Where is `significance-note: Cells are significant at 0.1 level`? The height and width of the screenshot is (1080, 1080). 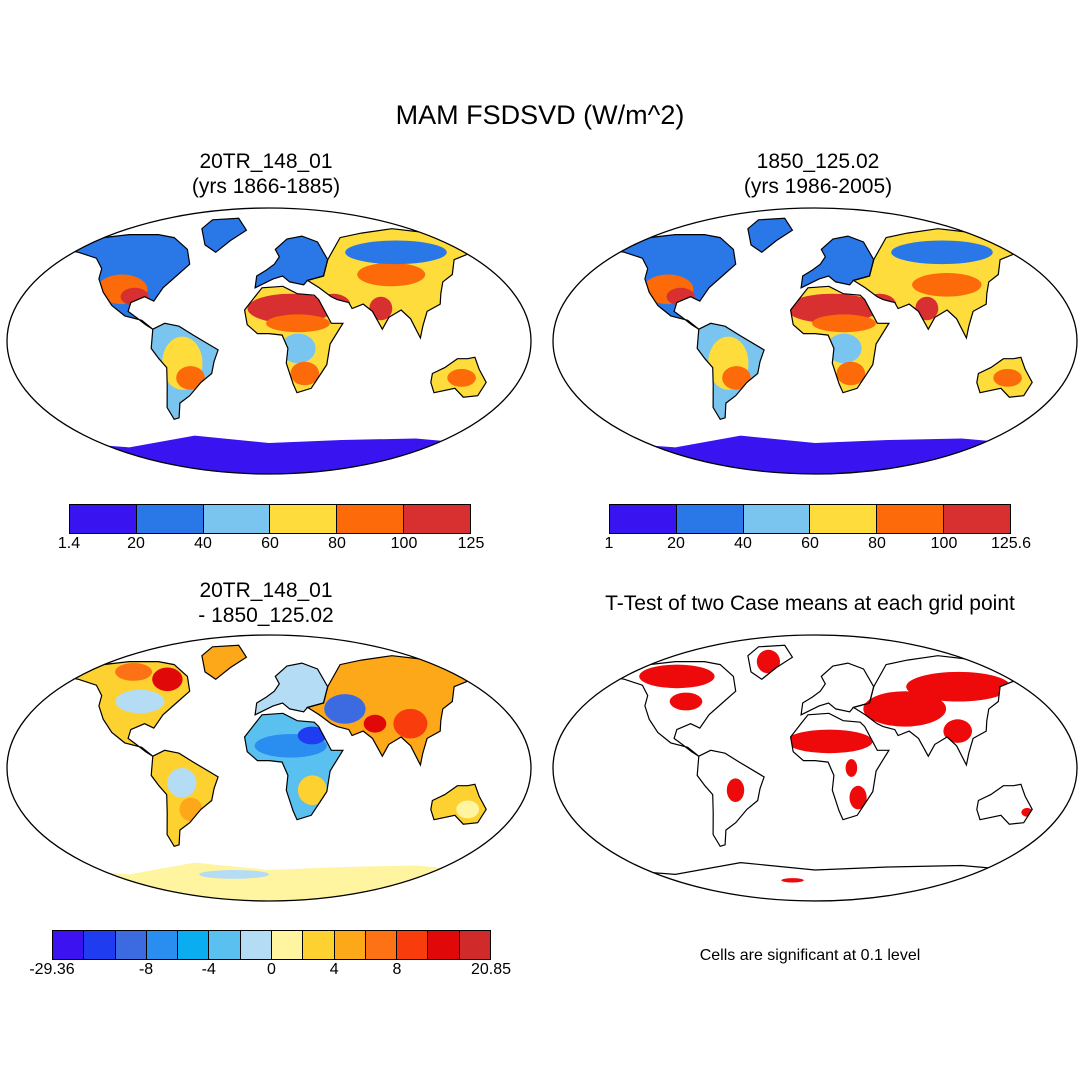
significance-note: Cells are significant at 0.1 level is located at coordinates (810, 955).